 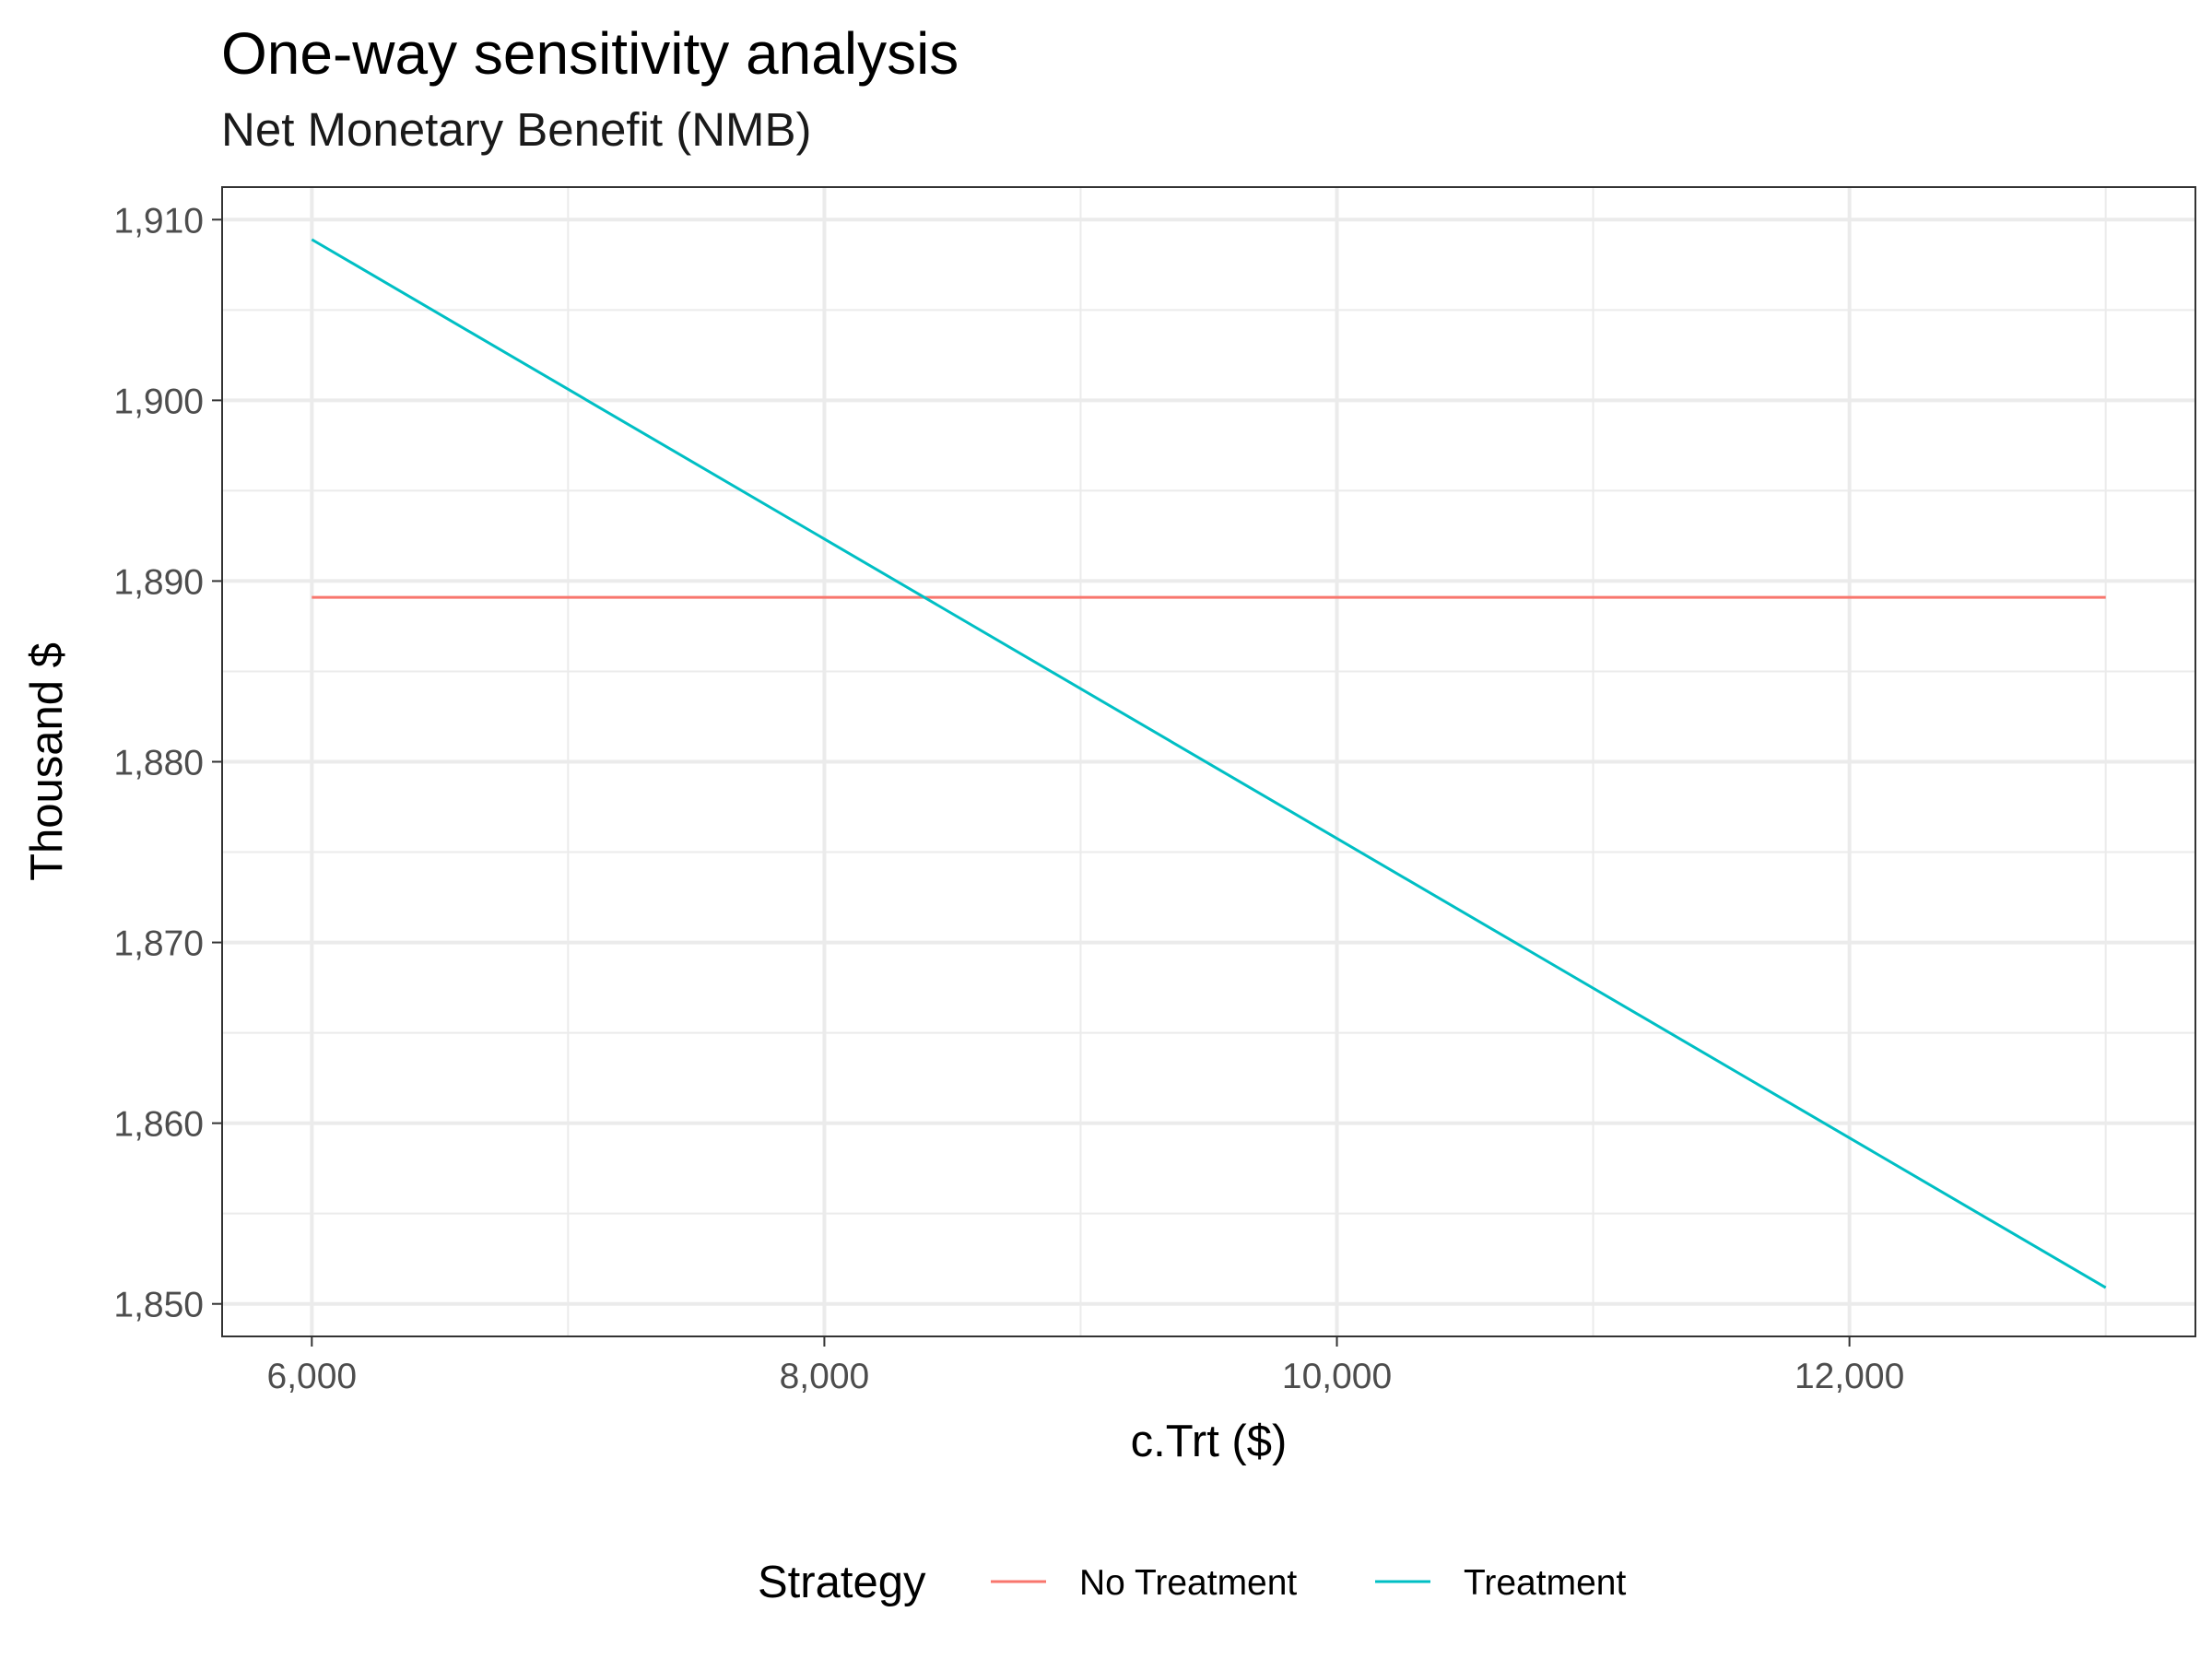 What do you see at coordinates (1849, 1376) in the screenshot?
I see `x-tick-label: 12,000` at bounding box center [1849, 1376].